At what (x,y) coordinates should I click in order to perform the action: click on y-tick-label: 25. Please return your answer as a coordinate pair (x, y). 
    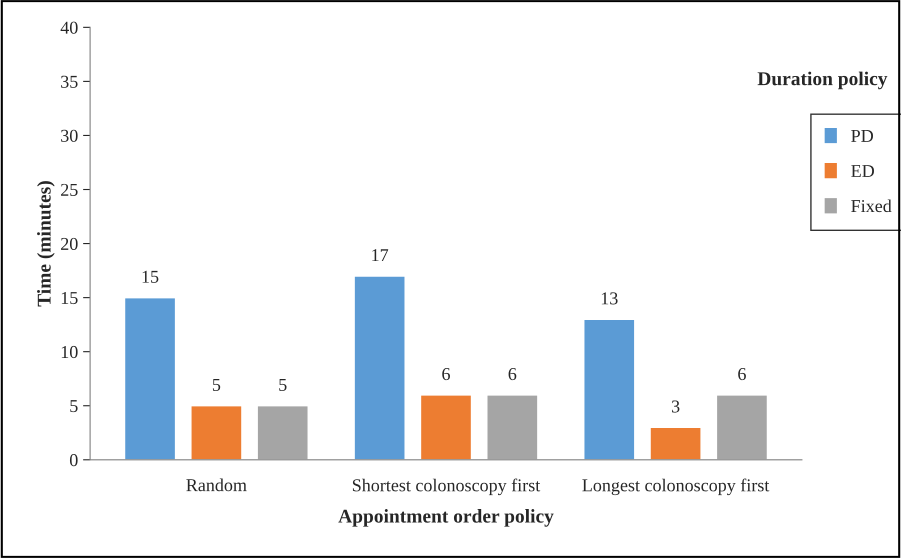
    Looking at the image, I should click on (69, 190).